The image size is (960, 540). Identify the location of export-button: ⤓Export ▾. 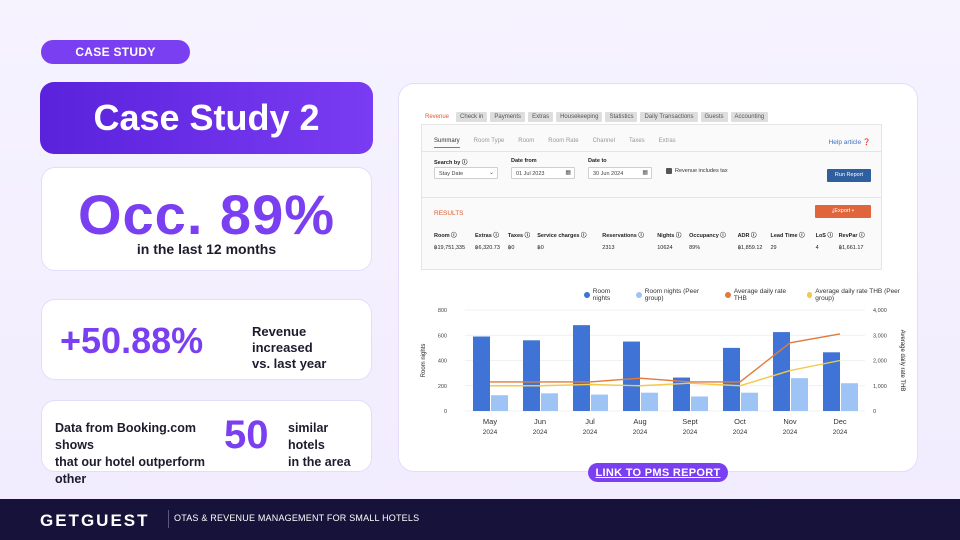
(843, 211).